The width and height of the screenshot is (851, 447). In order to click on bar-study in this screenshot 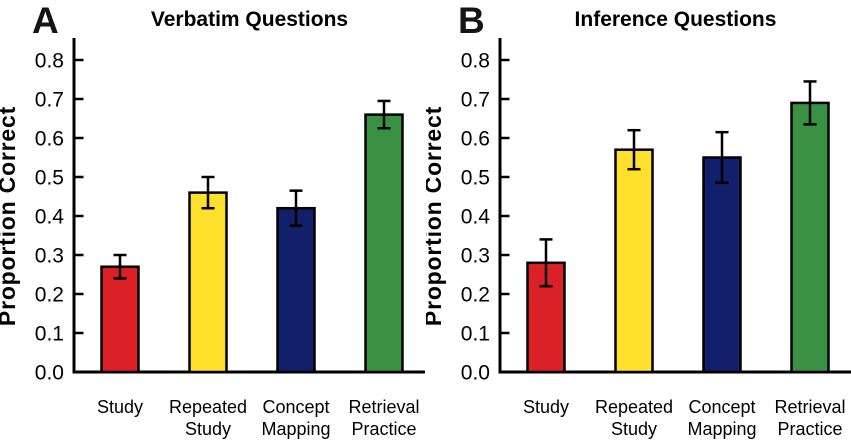, I will do `click(120, 319)`.